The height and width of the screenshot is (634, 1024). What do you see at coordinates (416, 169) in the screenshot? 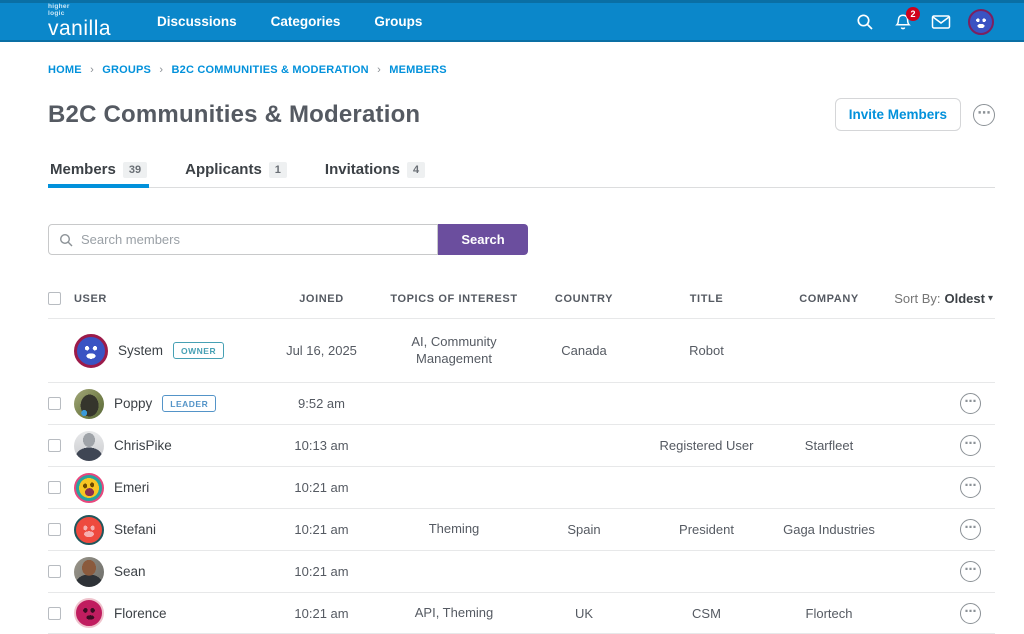
I see `tab-invitations-count: 4` at bounding box center [416, 169].